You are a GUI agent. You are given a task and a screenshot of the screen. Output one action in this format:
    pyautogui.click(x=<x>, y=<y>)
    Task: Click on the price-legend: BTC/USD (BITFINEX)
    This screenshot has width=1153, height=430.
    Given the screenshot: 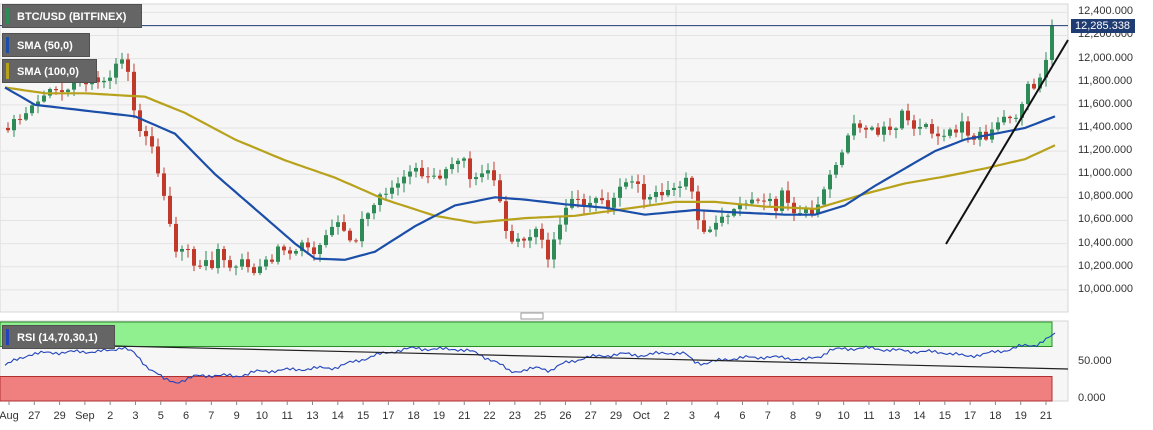 What is the action you would take?
    pyautogui.click(x=72, y=16)
    